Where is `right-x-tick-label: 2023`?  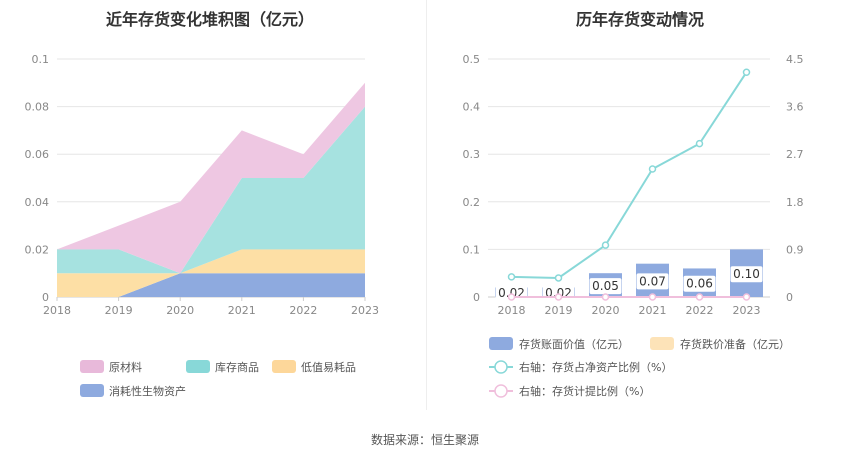 right-x-tick-label: 2023 is located at coordinates (747, 310).